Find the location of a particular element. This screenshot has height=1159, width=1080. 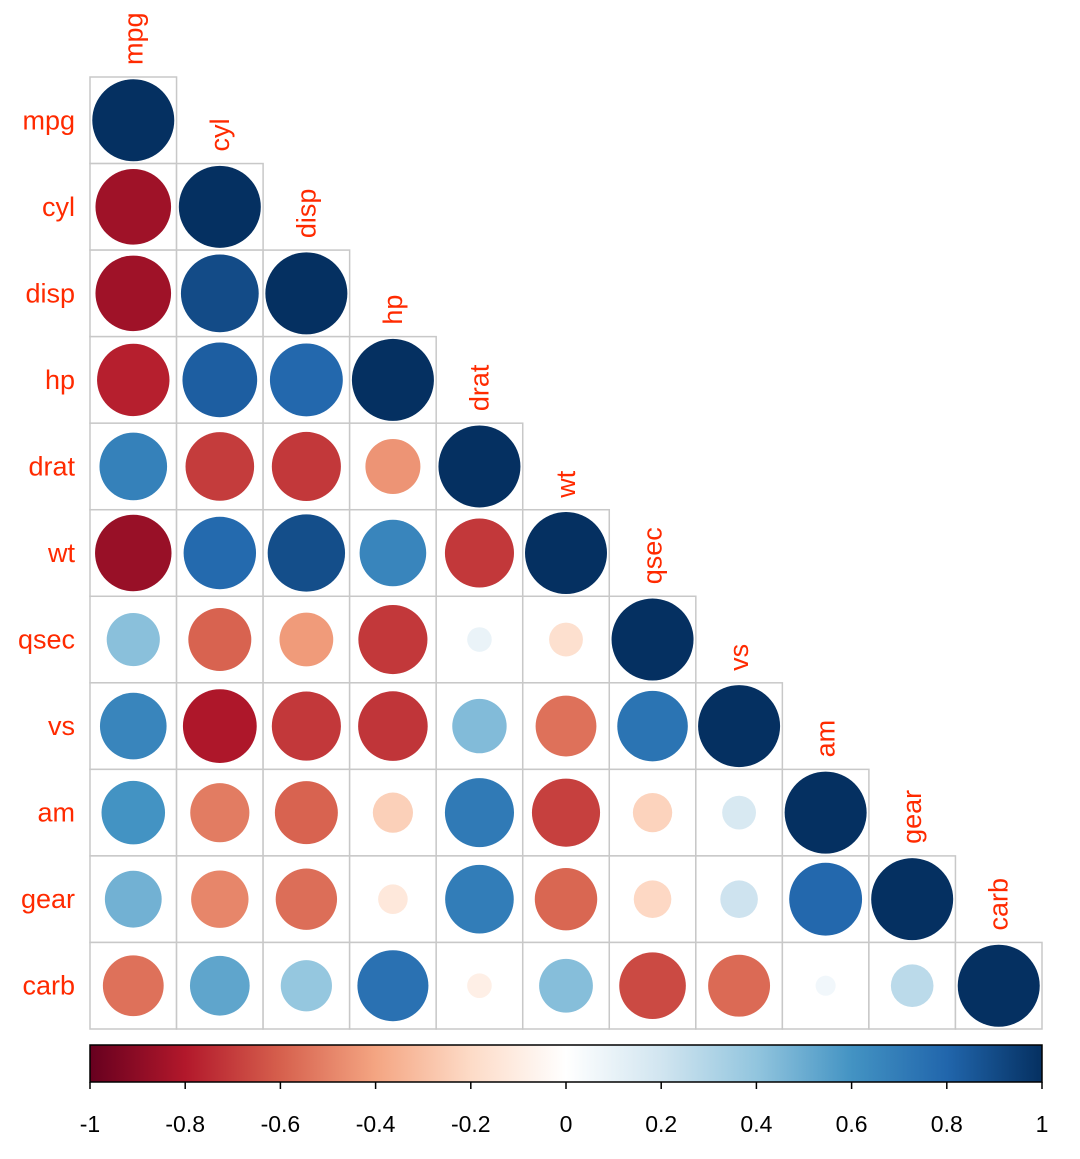

corr-circle-qsec-mpg is located at coordinates (133, 639).